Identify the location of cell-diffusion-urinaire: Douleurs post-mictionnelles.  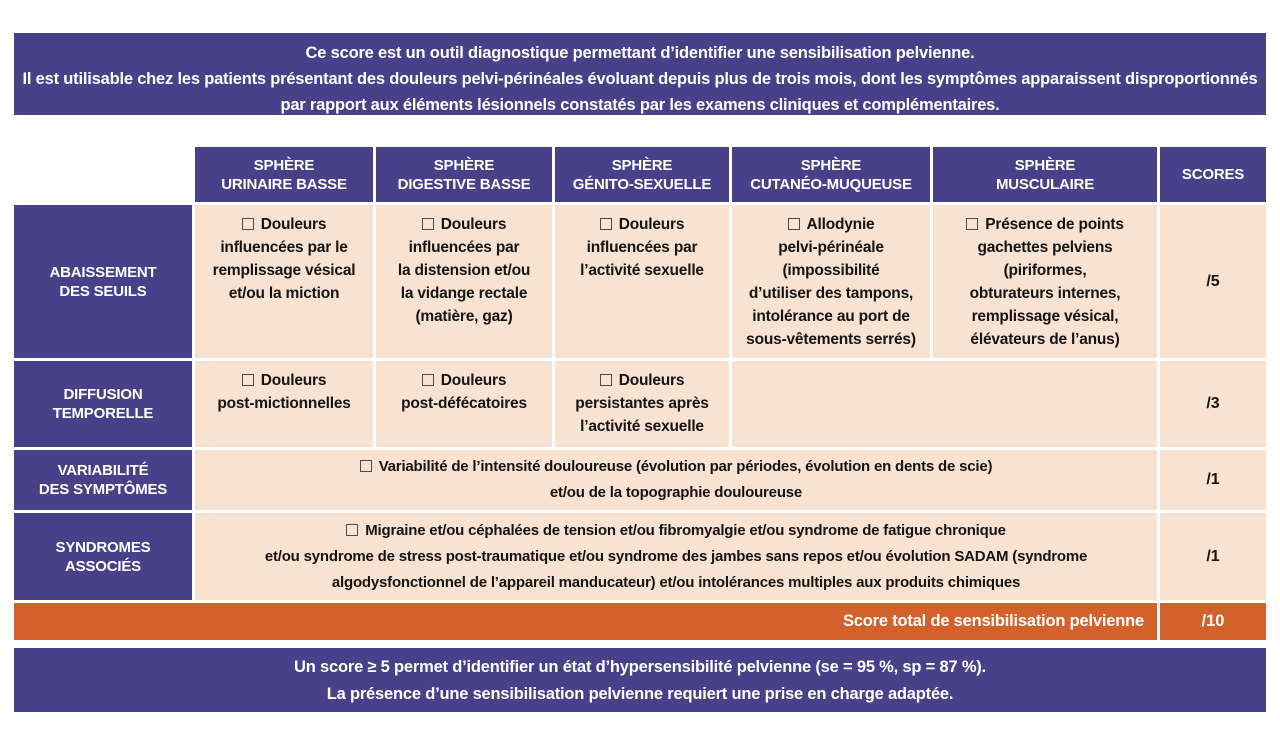
(284, 404).